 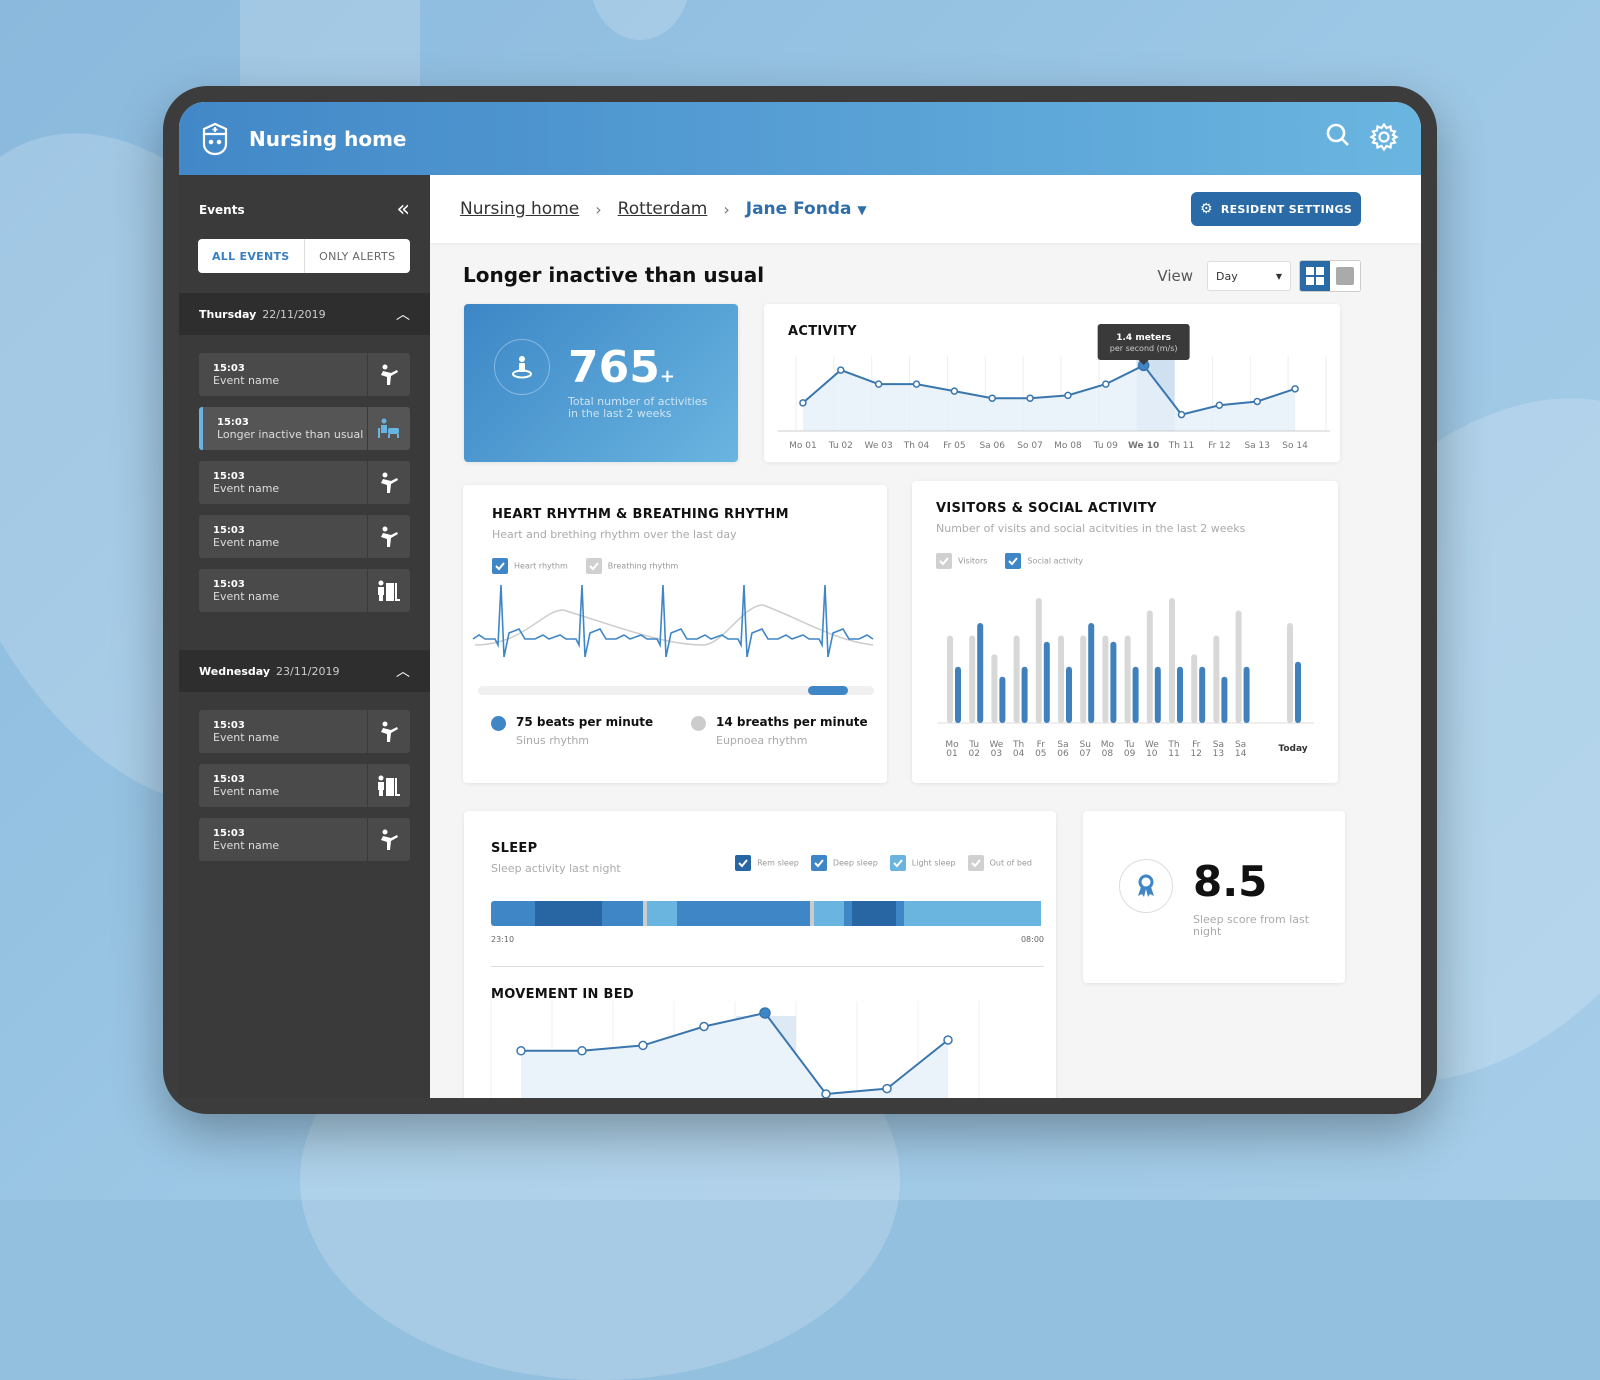 What do you see at coordinates (1063, 754) in the screenshot?
I see `svg-text: 06` at bounding box center [1063, 754].